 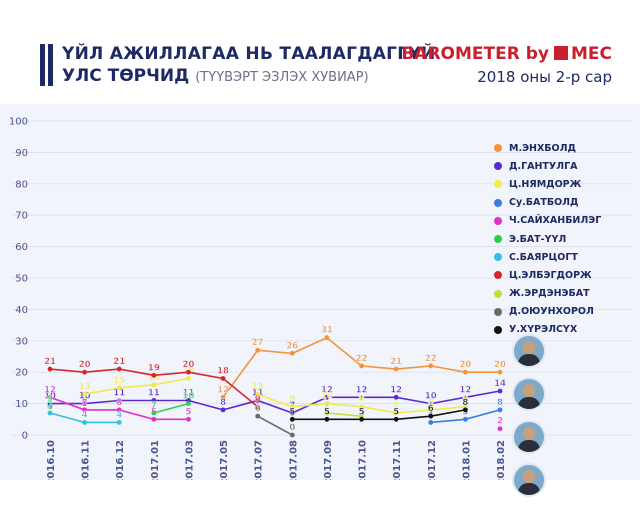 What do you see at coordinates (86, 460) in the screenshot?
I see `x-tick-label: 2016.11` at bounding box center [86, 460].